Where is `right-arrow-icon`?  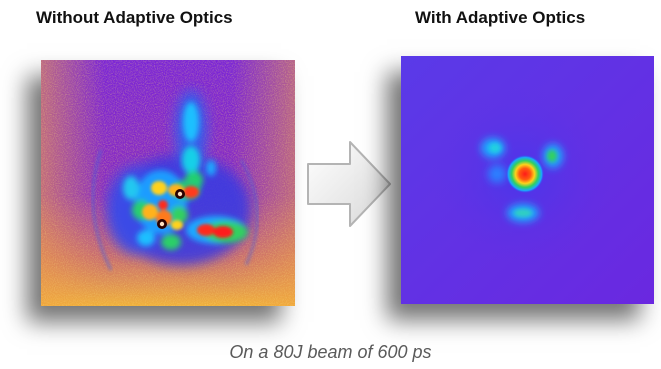 right-arrow-icon is located at coordinates (349, 184).